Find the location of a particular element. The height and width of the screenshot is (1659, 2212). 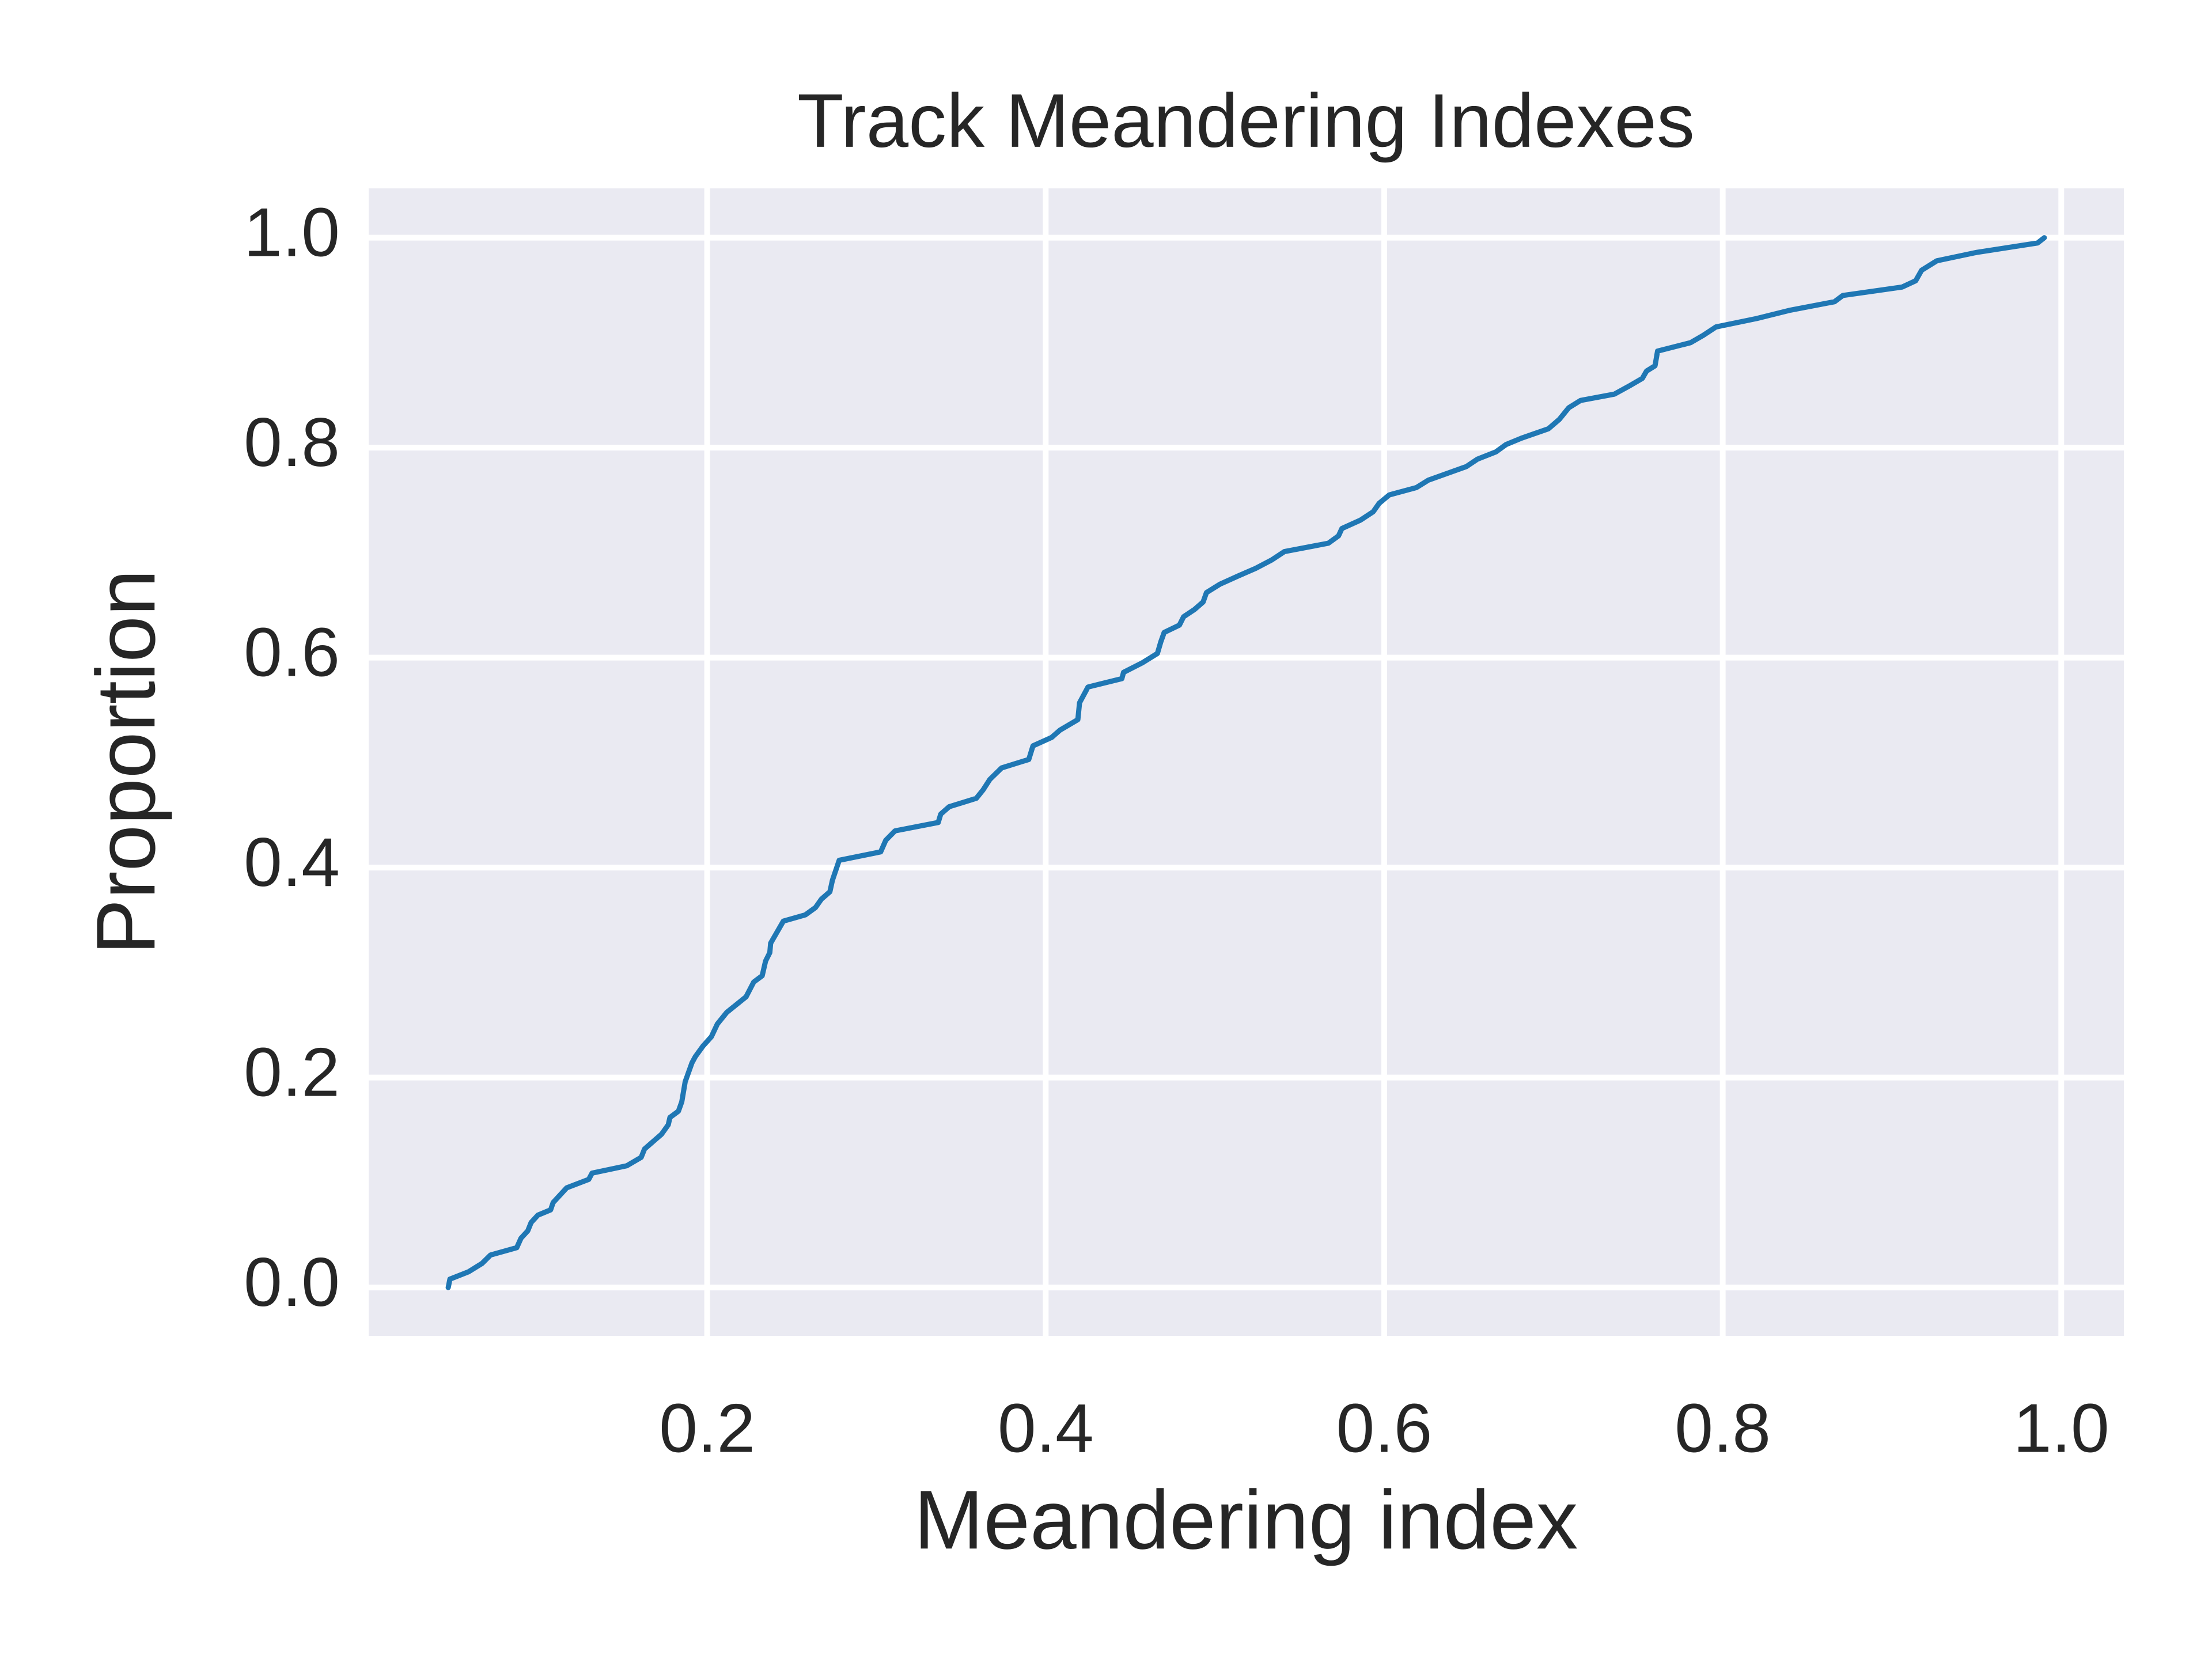

y-tick-label: 0.4 is located at coordinates (292, 862).